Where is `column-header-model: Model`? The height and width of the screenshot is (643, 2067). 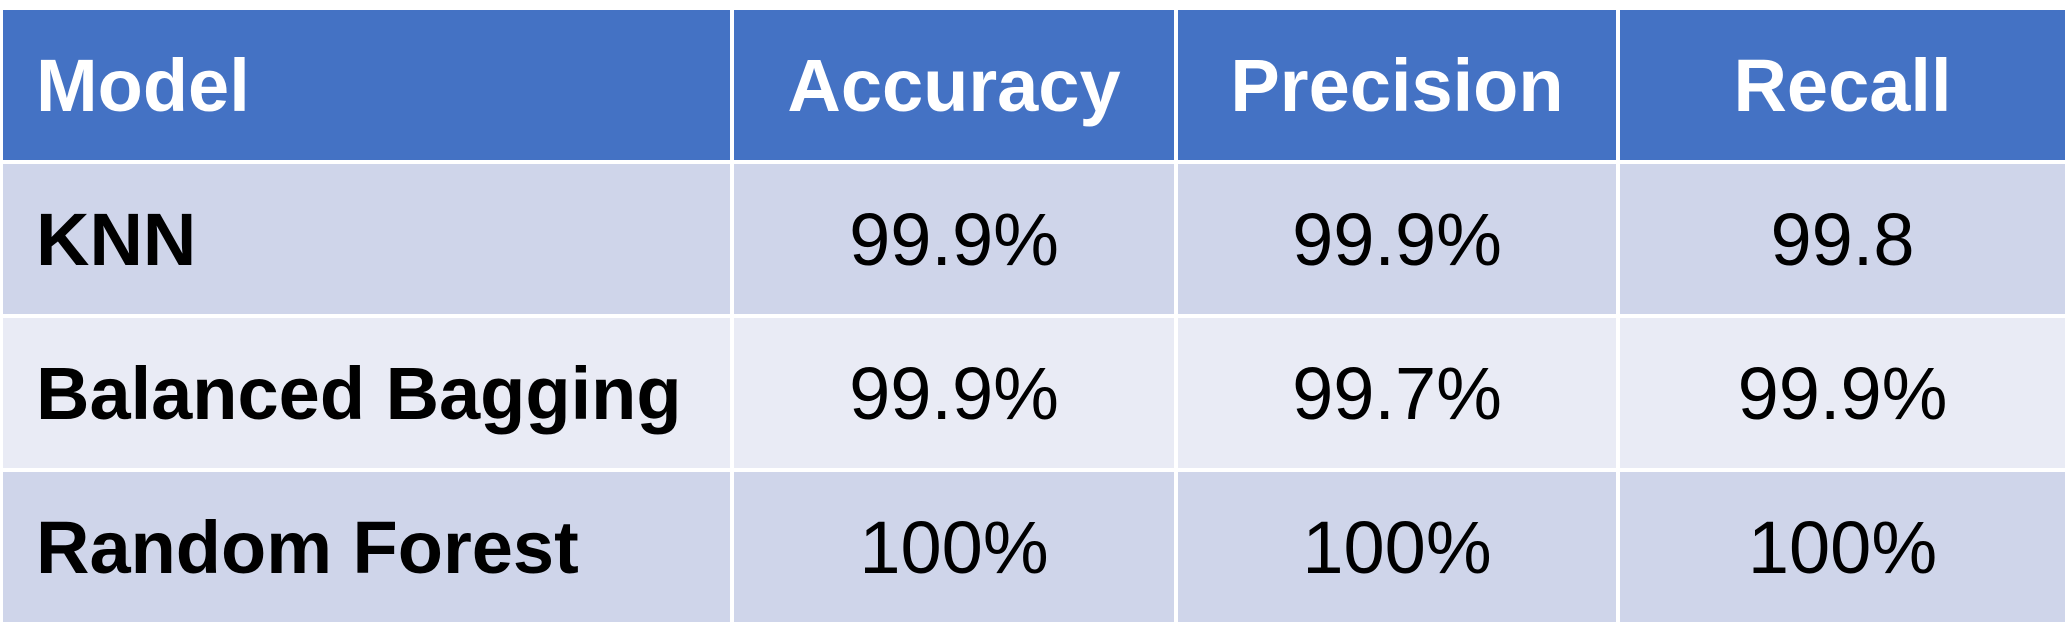 column-header-model: Model is located at coordinates (368, 87).